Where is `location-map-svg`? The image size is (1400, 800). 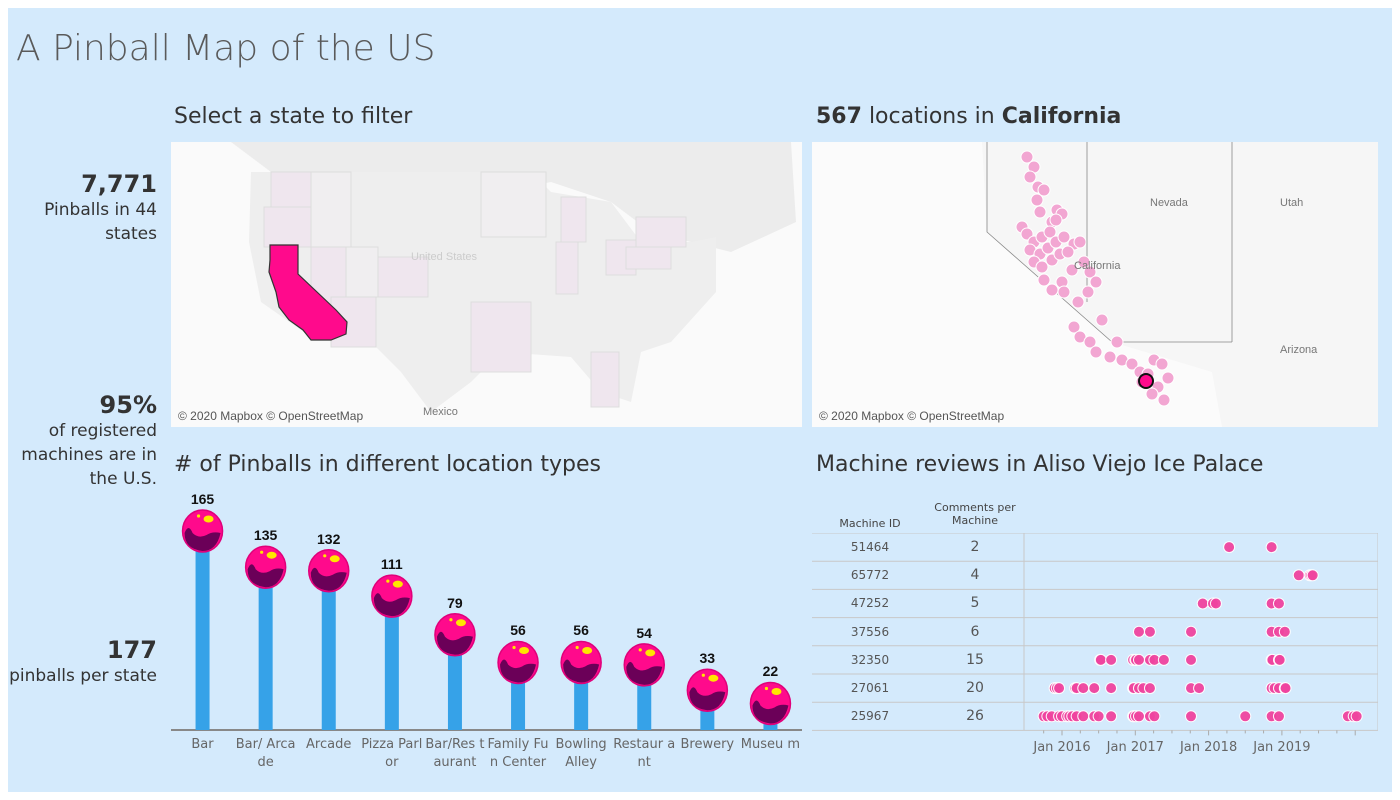 location-map-svg is located at coordinates (1095, 284).